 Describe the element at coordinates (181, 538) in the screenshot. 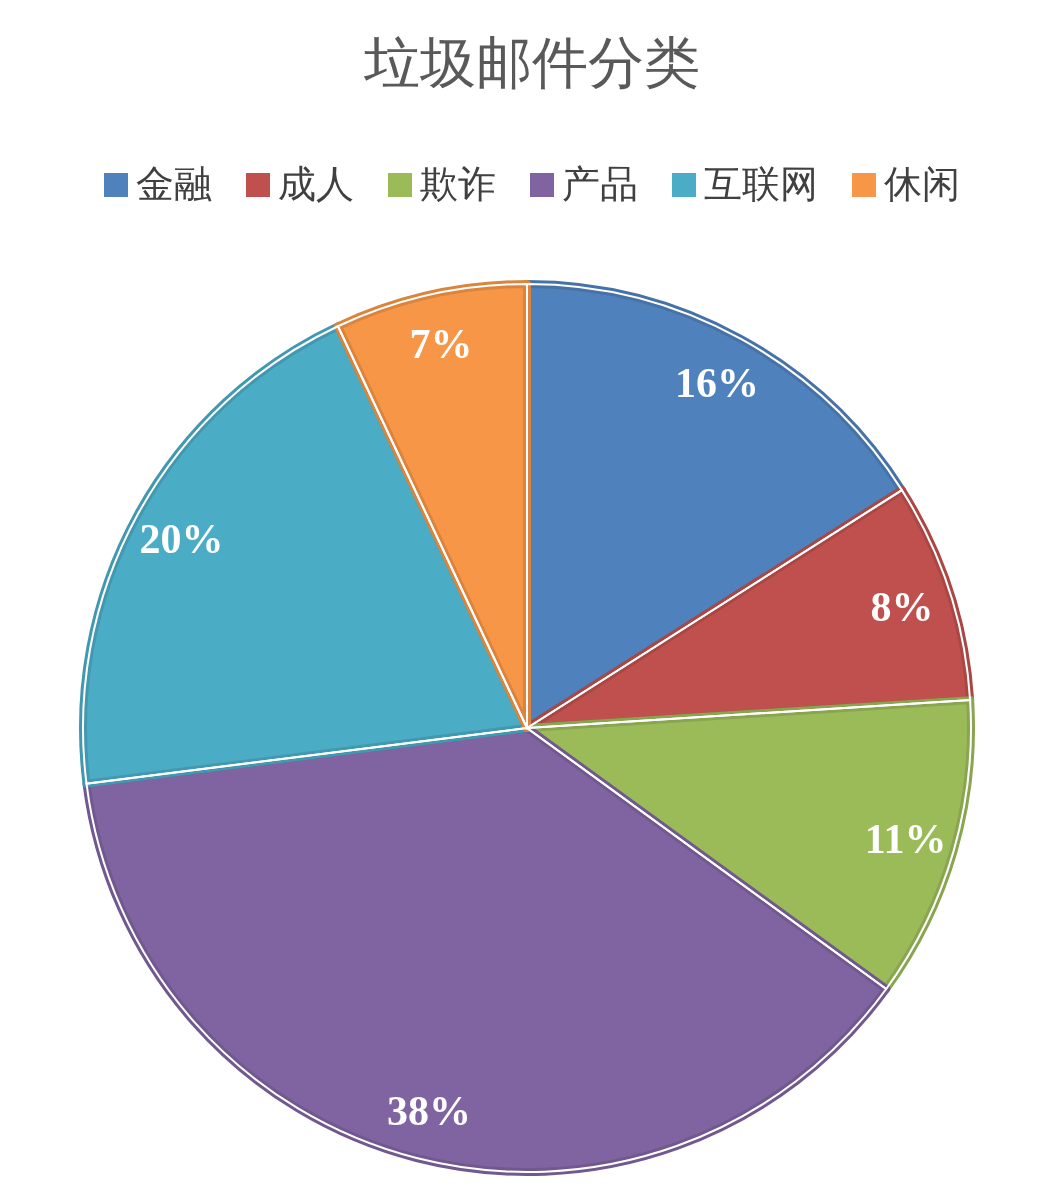

I see `data-label: 20%` at that location.